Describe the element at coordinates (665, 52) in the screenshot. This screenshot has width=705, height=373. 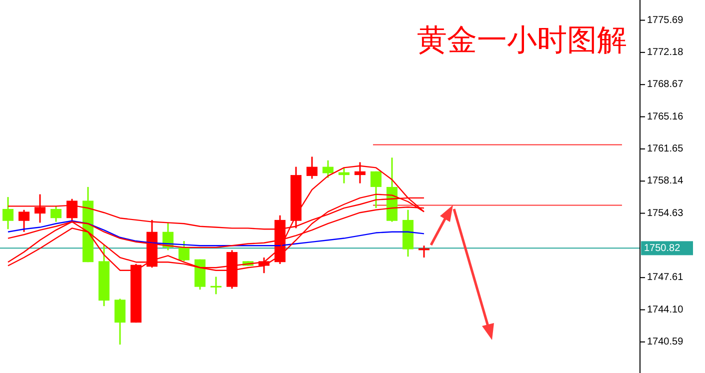
I see `y-tick-label: 1772.18` at that location.